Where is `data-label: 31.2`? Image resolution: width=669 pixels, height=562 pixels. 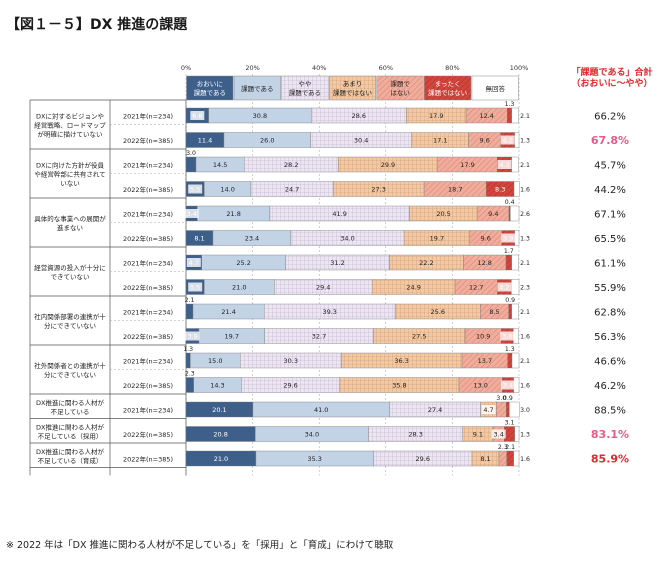 data-label: 31.2 is located at coordinates (337, 263).